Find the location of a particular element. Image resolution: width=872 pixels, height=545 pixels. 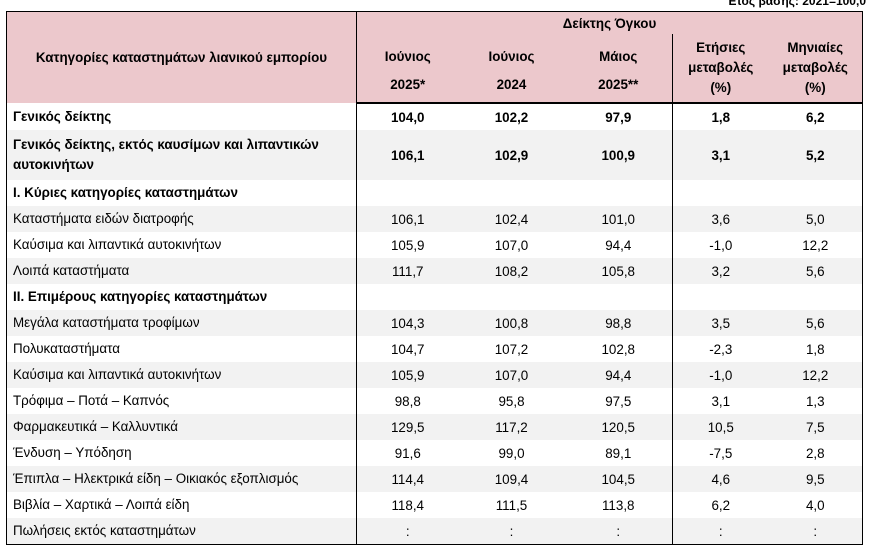

row-value: 114,4 is located at coordinates (407, 479).